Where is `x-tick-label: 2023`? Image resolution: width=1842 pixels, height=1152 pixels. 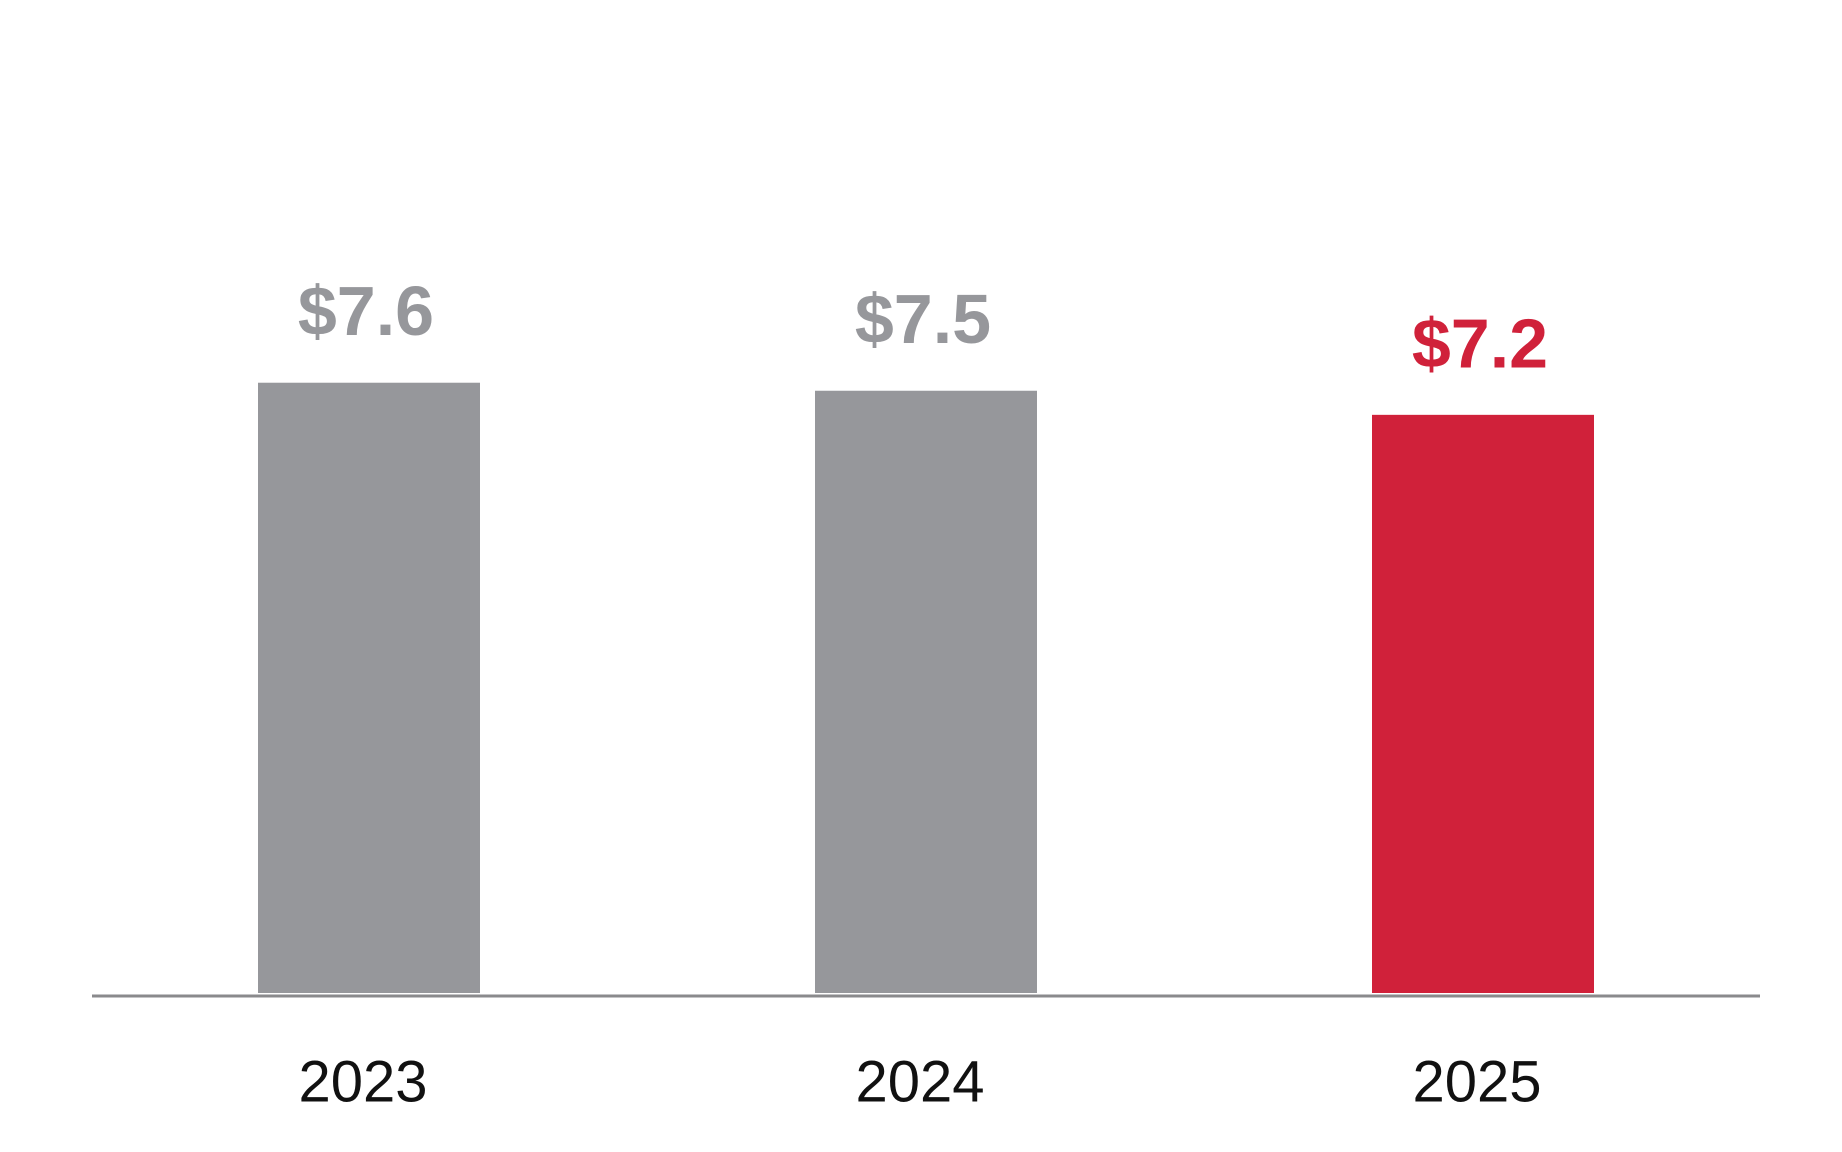
x-tick-label: 2023 is located at coordinates (362, 1081).